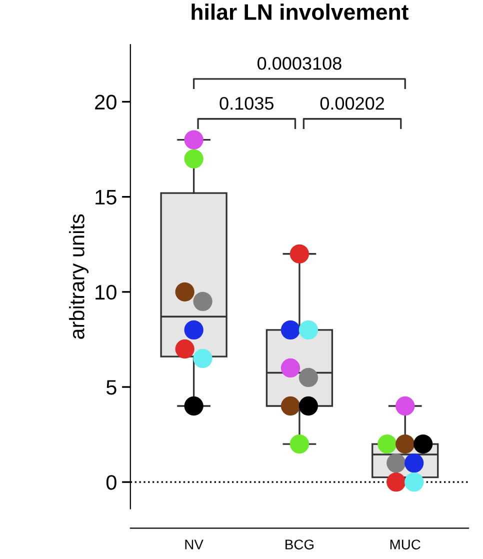  What do you see at coordinates (106, 292) in the screenshot?
I see `y-tick-label: 10` at bounding box center [106, 292].